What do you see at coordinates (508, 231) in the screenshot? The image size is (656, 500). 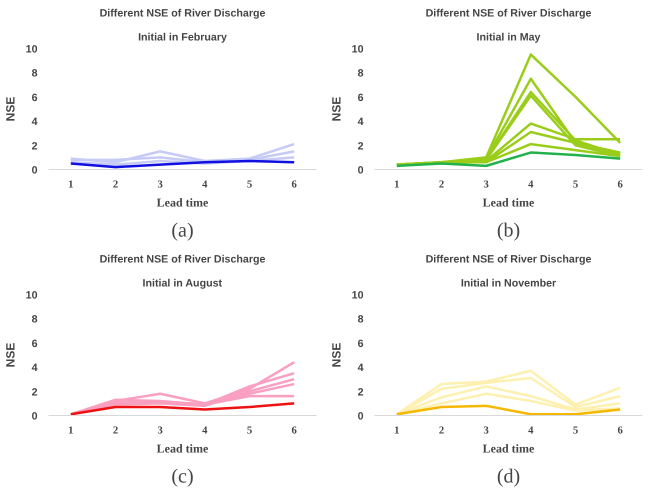 I see `text: (b)` at bounding box center [508, 231].